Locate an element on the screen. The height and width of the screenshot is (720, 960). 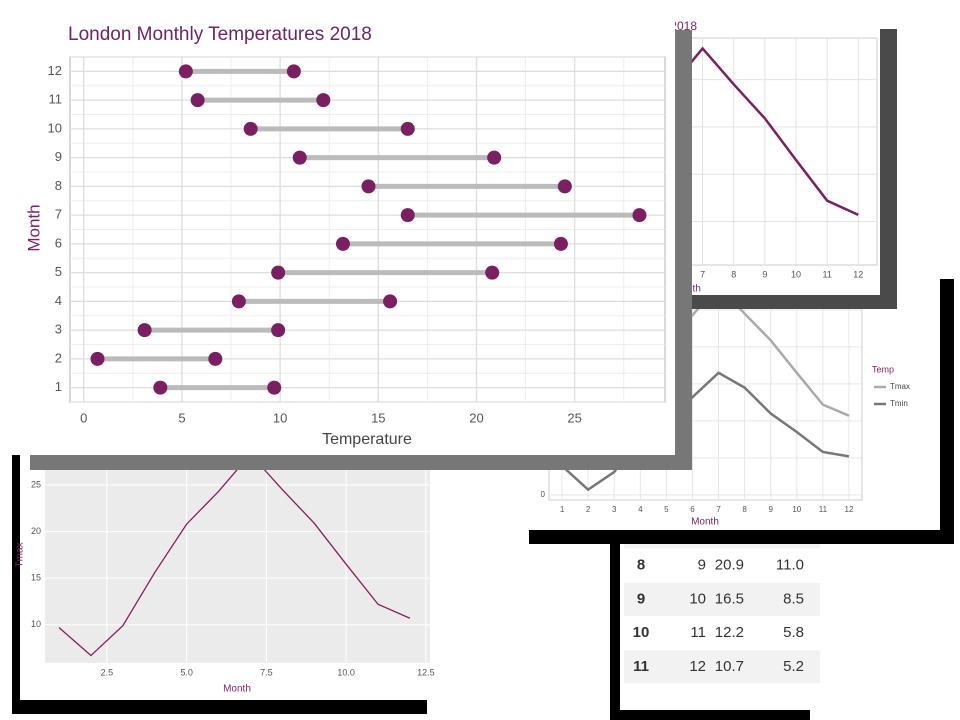
y-tick-label: 8 is located at coordinates (58, 185).